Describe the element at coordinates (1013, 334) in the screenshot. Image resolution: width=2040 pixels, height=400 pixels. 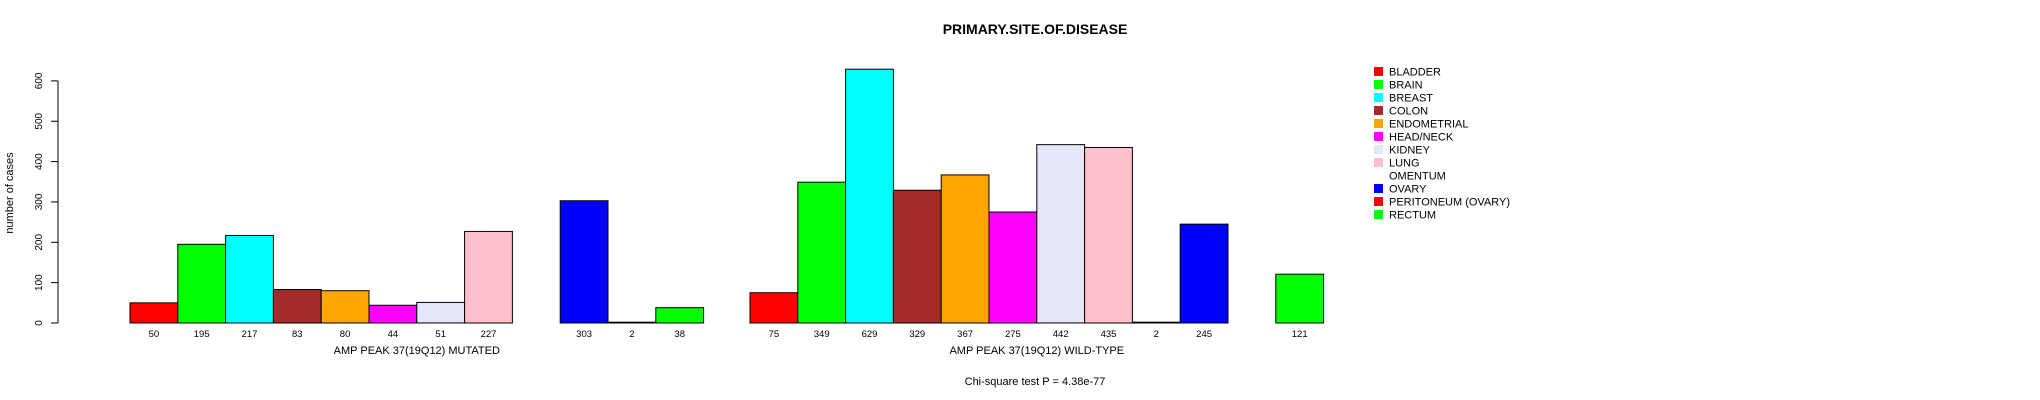
I see `count-label: 275` at that location.